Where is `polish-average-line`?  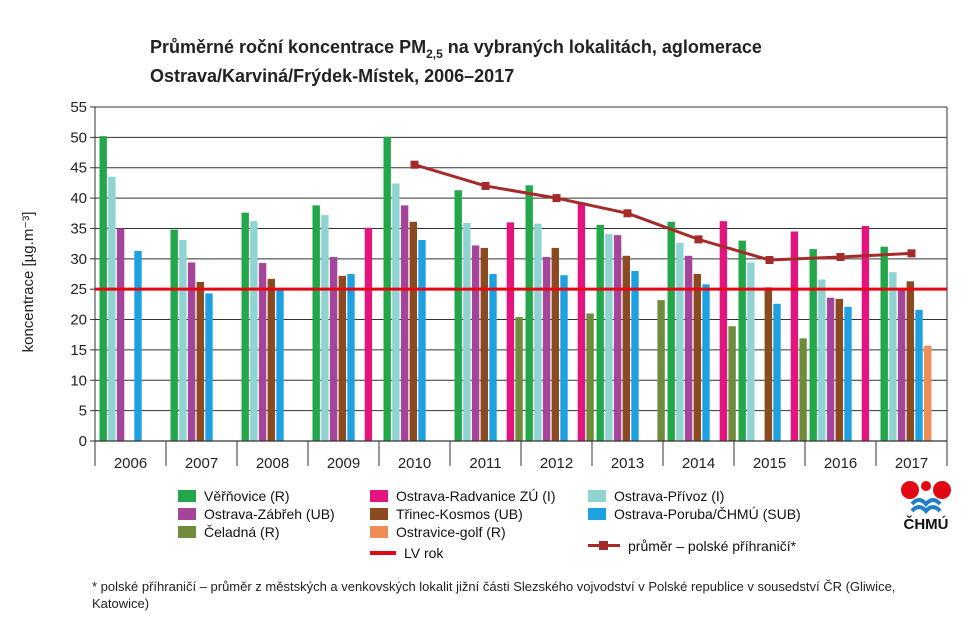
polish-average-line is located at coordinates (663, 212).